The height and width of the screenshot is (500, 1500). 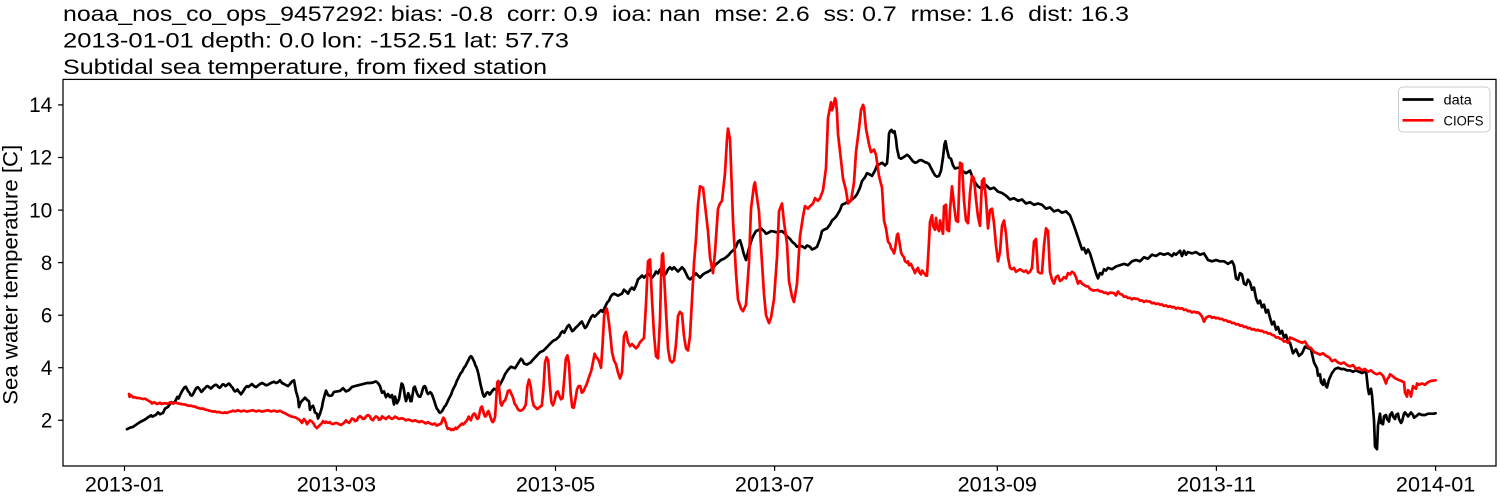 What do you see at coordinates (11, 275) in the screenshot?
I see `svg-text: Sea water temperature [C]` at bounding box center [11, 275].